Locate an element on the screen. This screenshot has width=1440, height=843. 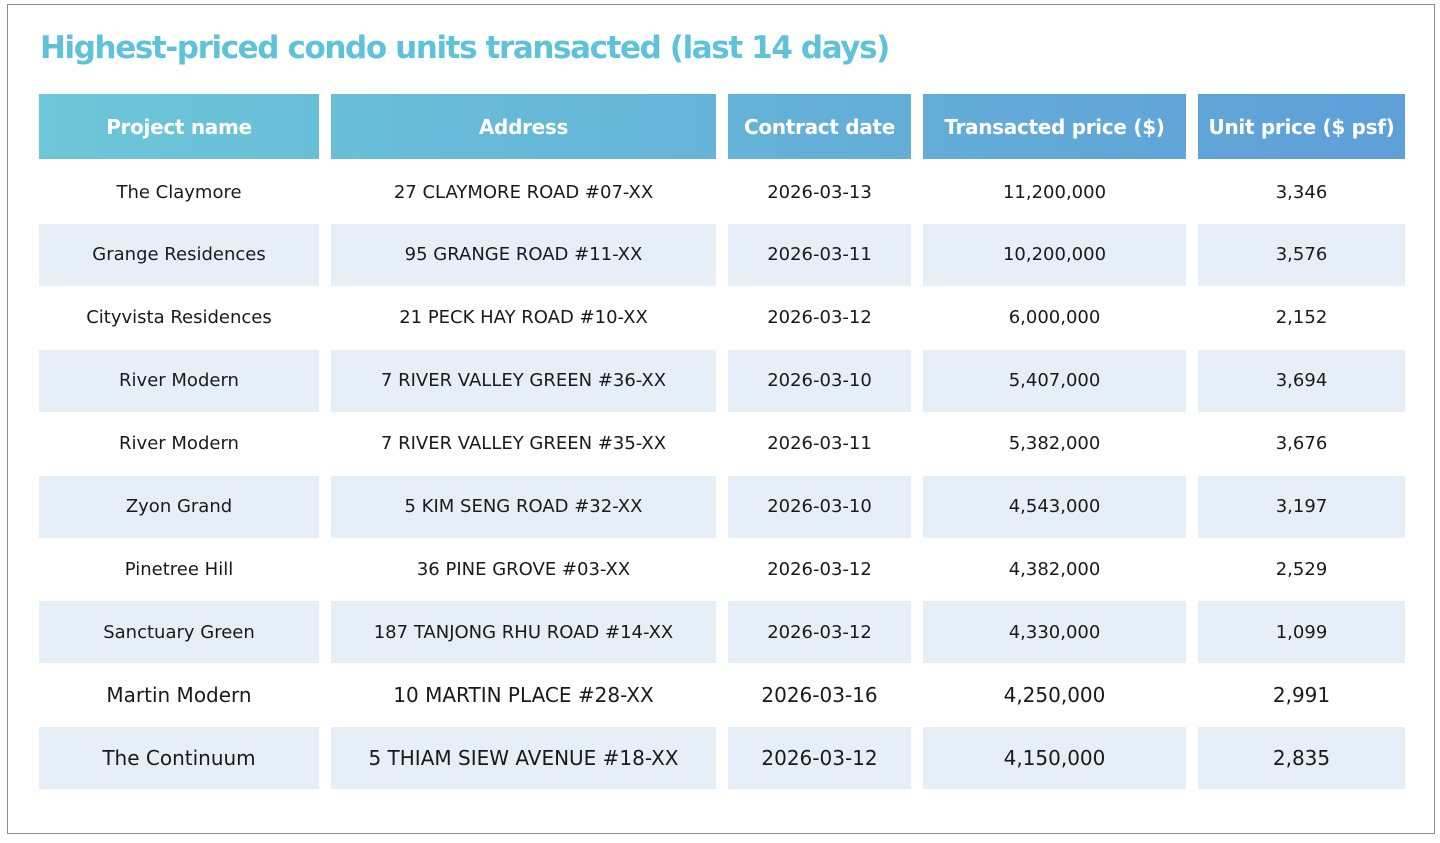
header-unit-price: Unit price ($ psf) is located at coordinates (1301, 126).